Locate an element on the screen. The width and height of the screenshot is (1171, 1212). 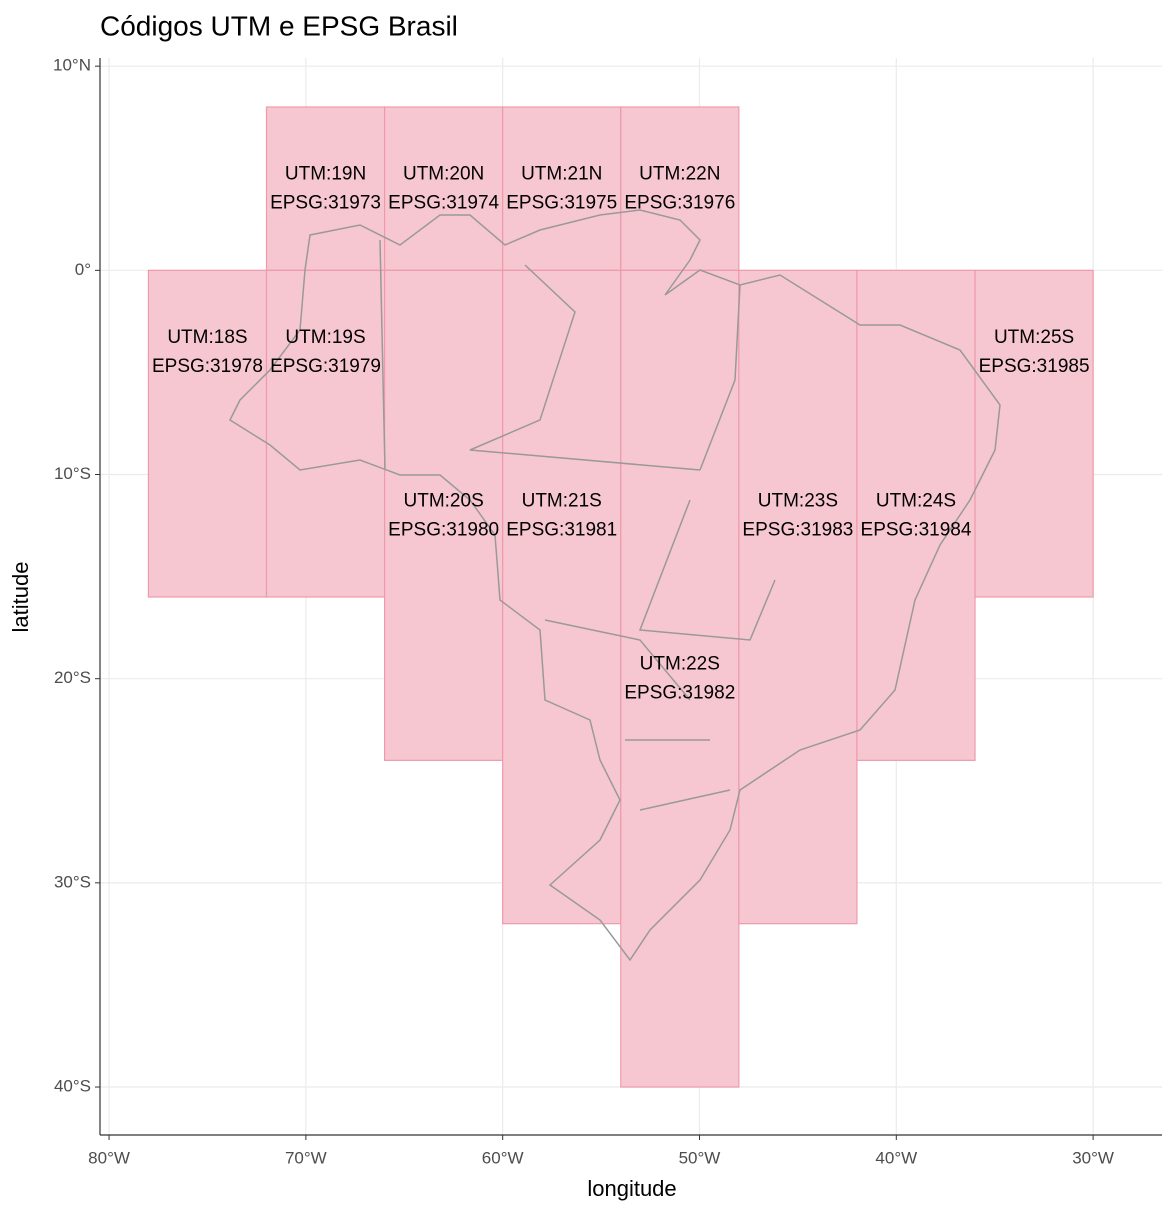
zone-epsg: EPSG:31973 is located at coordinates (325, 203).